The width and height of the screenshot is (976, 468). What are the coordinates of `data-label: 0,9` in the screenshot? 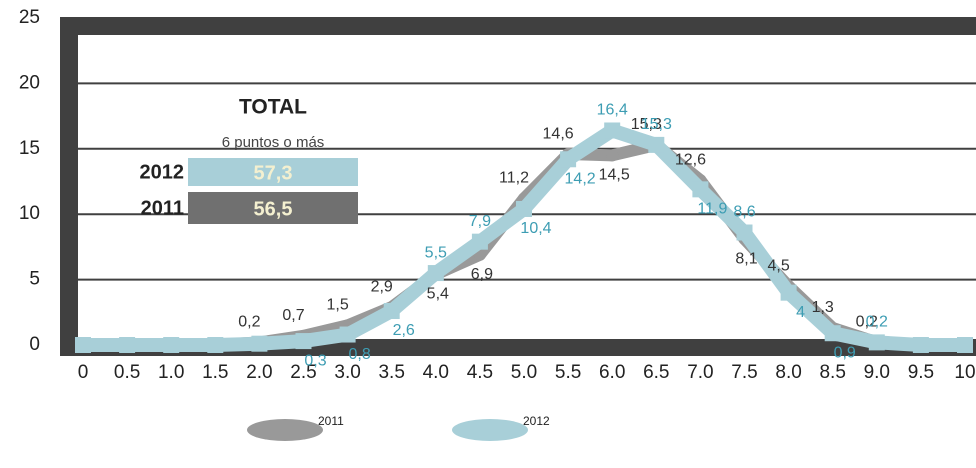 It's located at (845, 352).